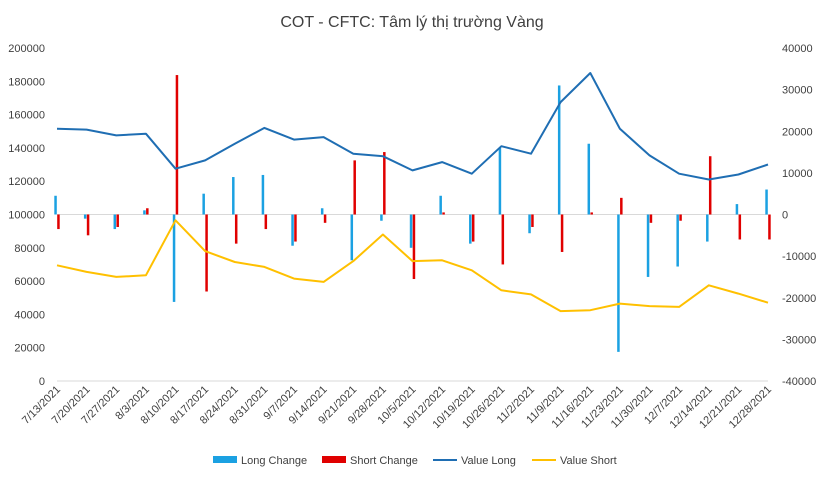 The width and height of the screenshot is (825, 479). Describe the element at coordinates (488, 461) in the screenshot. I see `legend-label-value-long: Value Long` at that location.